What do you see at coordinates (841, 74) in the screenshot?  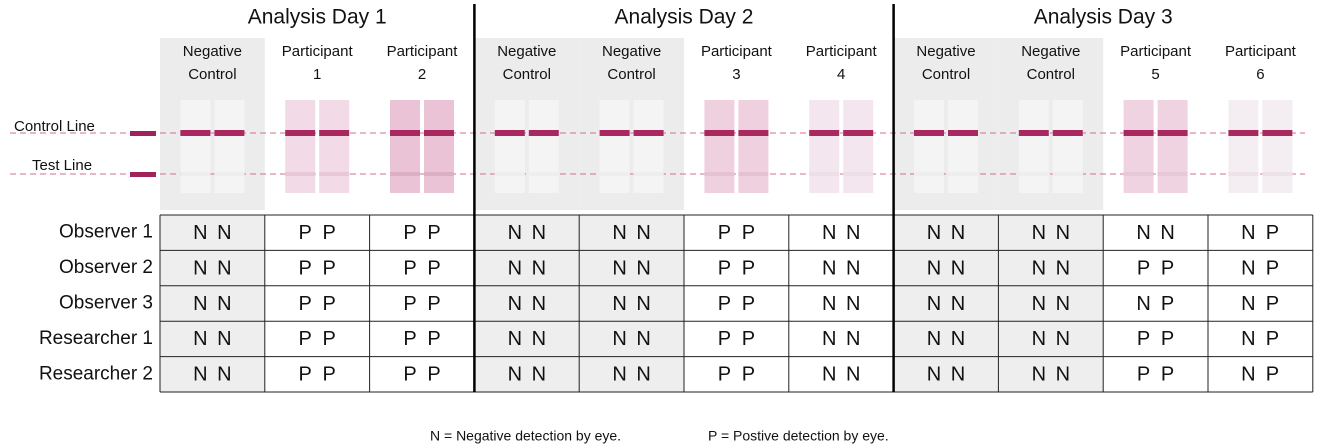 I see `column-header: 4` at bounding box center [841, 74].